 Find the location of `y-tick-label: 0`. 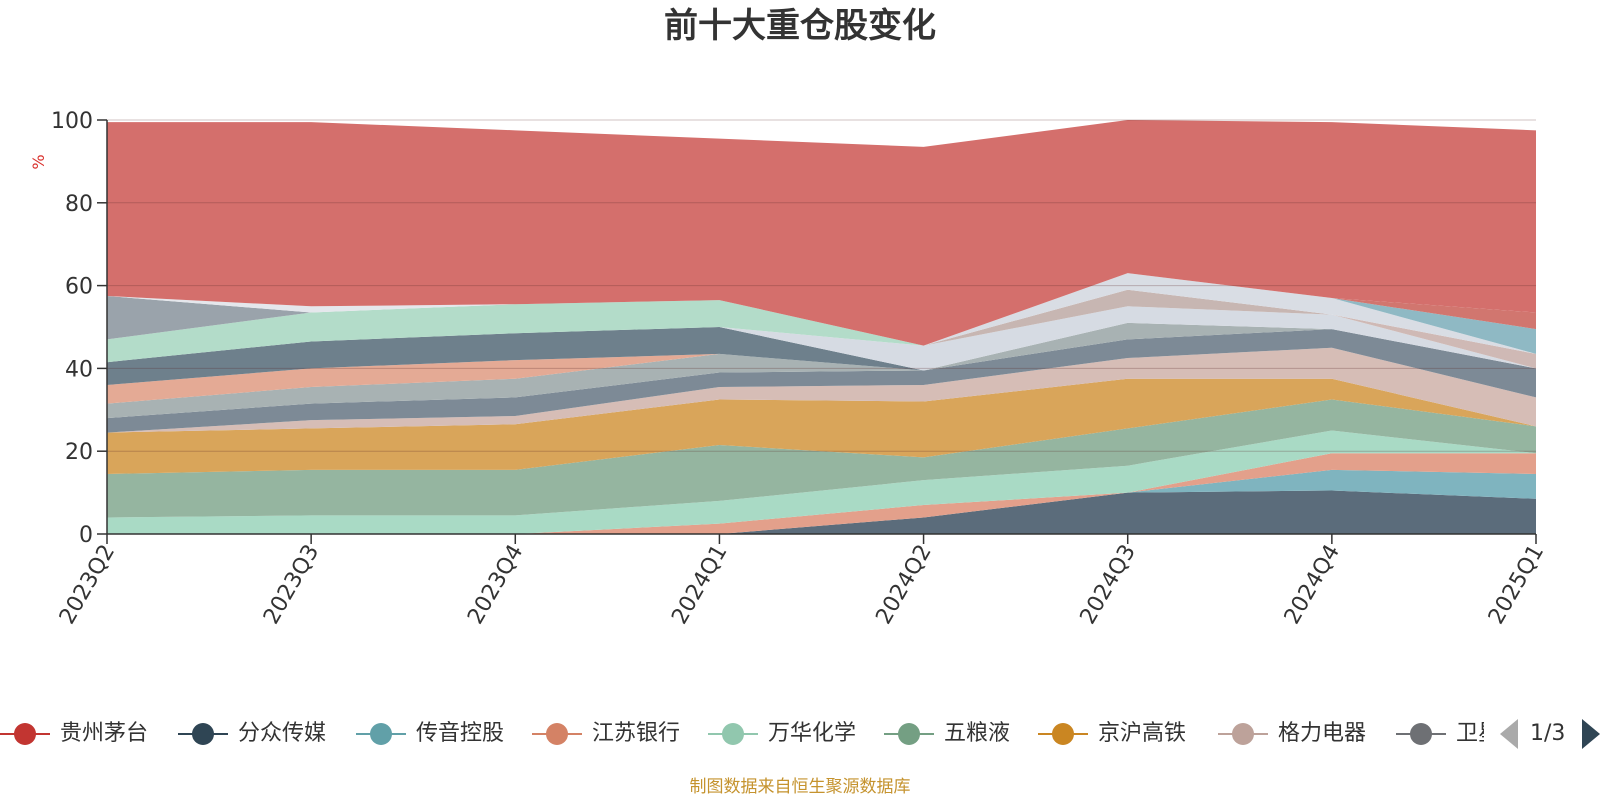

y-tick-label: 0 is located at coordinates (86, 535).